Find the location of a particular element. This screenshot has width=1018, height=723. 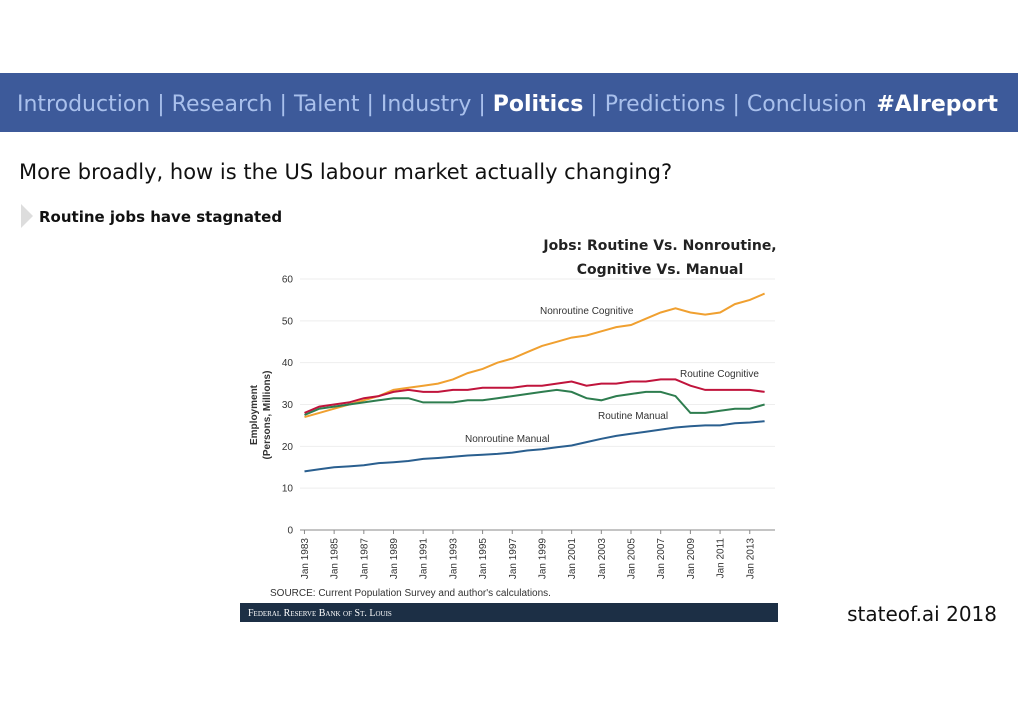

nav-item: Introduction is located at coordinates (83, 104).